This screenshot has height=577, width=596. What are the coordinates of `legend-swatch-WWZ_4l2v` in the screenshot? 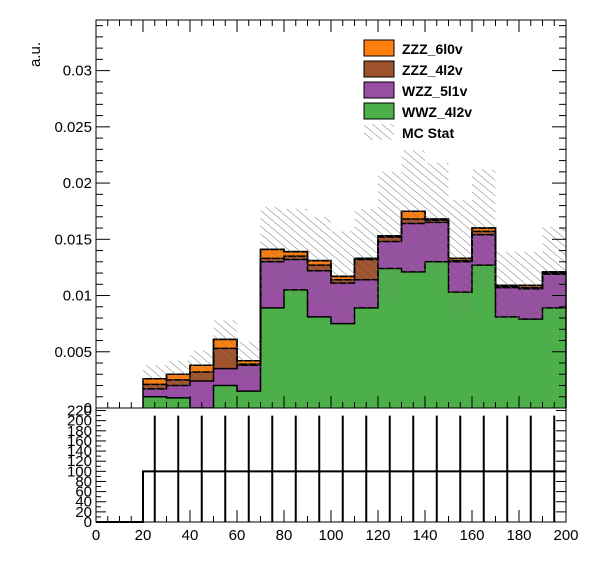 It's located at (379, 111).